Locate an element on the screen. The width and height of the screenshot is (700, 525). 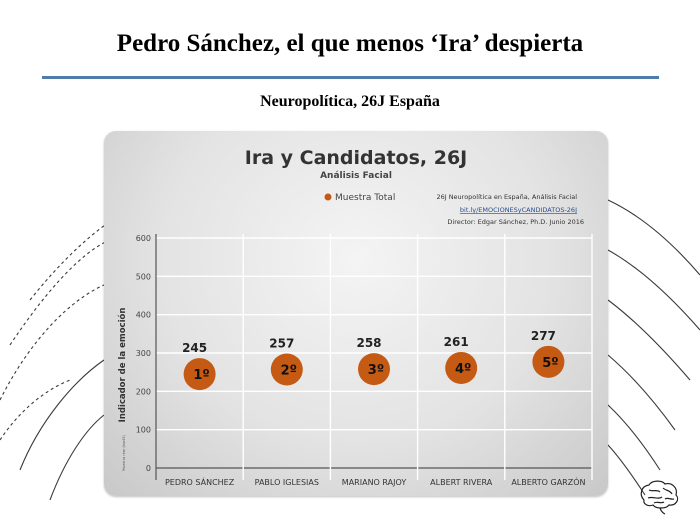
brain-logo is located at coordinates (659, 497).